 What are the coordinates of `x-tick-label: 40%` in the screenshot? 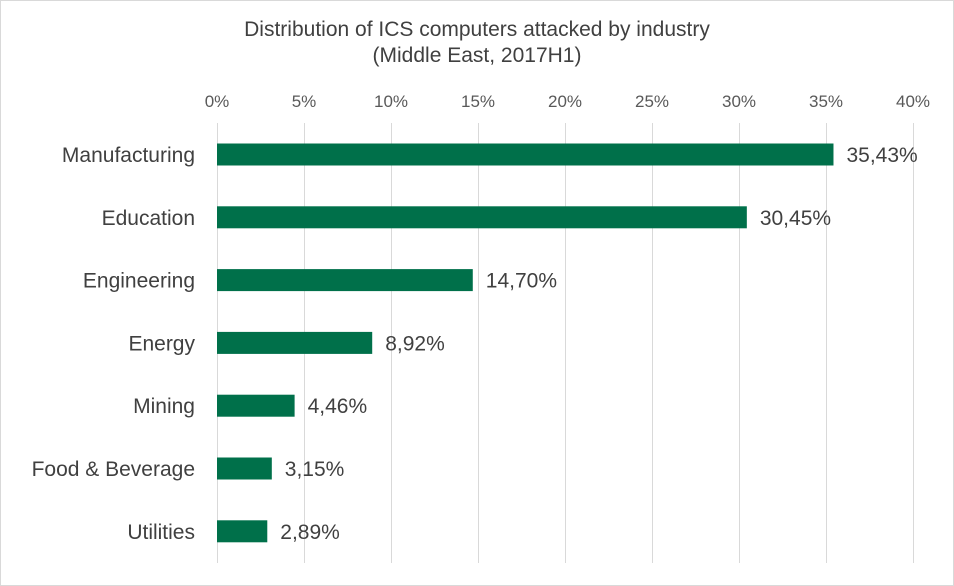 It's located at (913, 101).